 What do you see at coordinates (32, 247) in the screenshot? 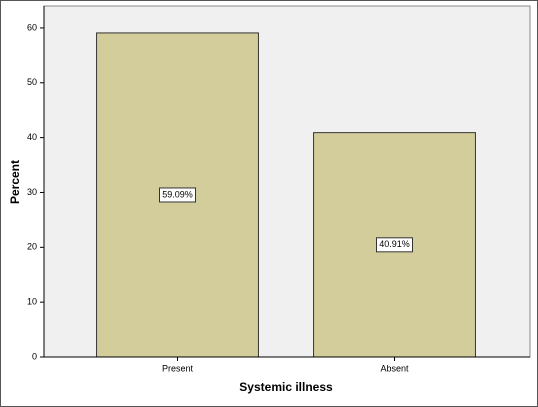
I see `y-tick-label: 20` at bounding box center [32, 247].